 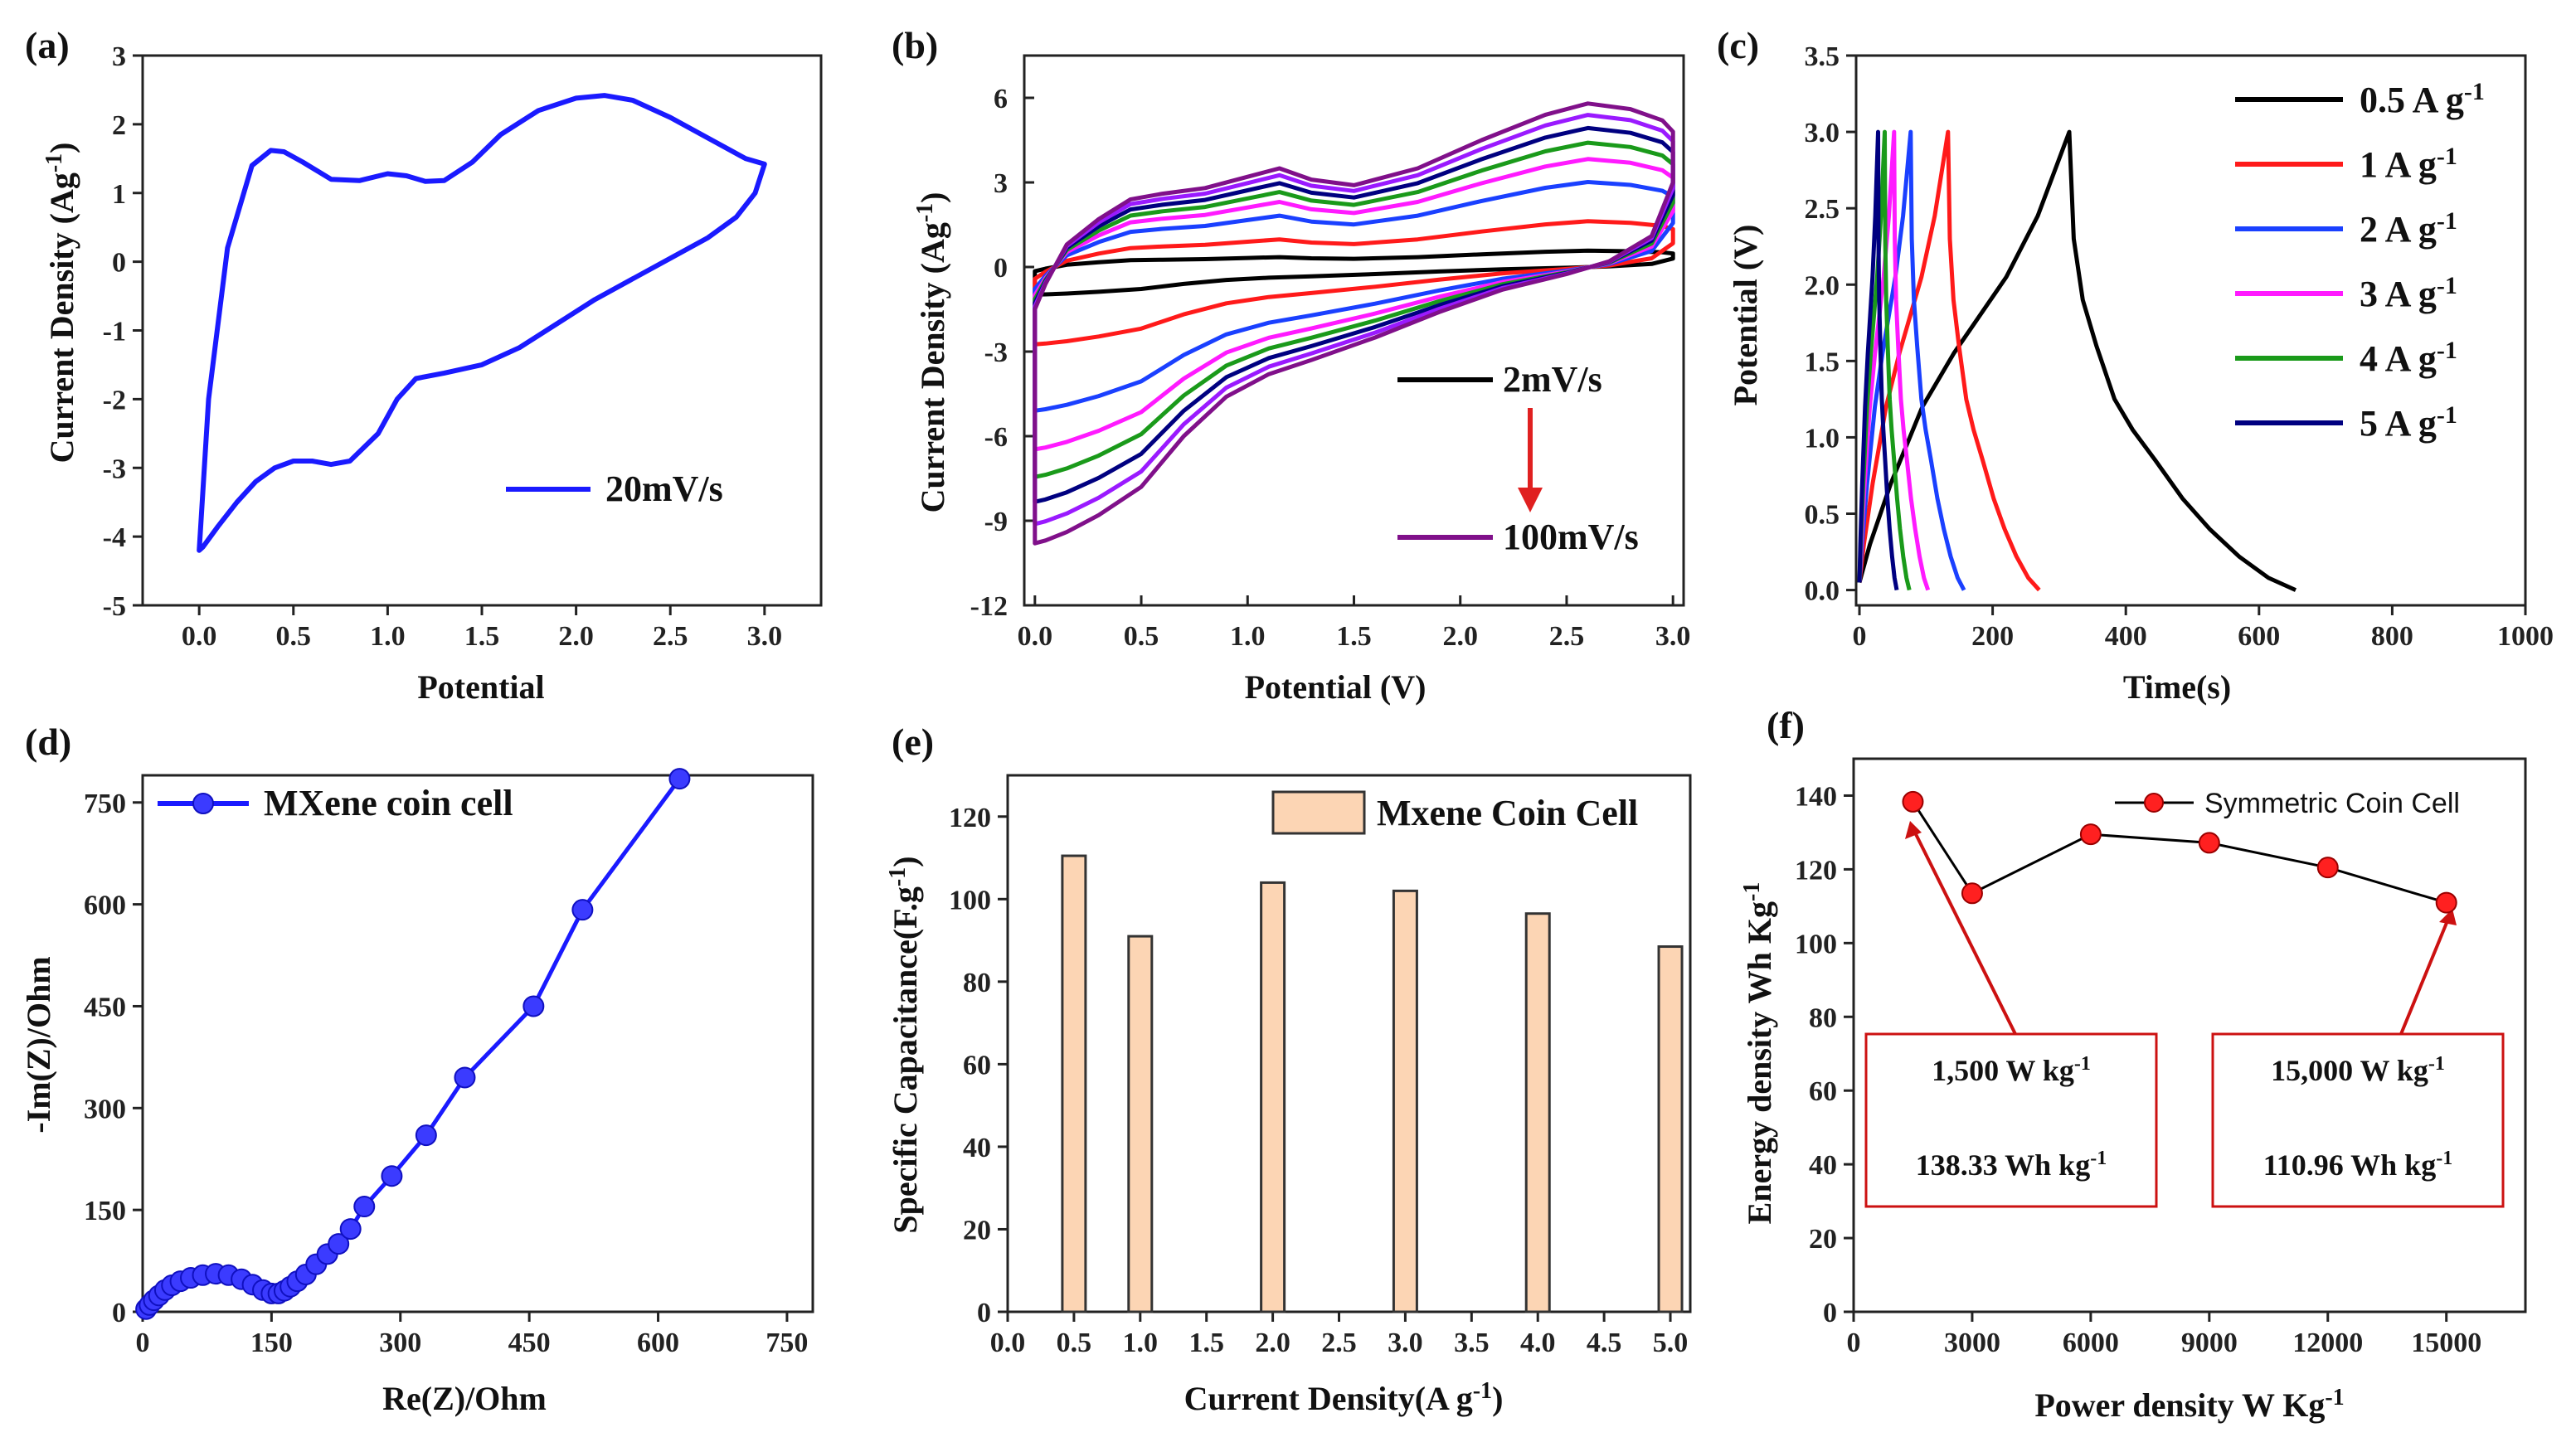 I want to click on a-xtick-label: 0.5, so click(x=294, y=636).